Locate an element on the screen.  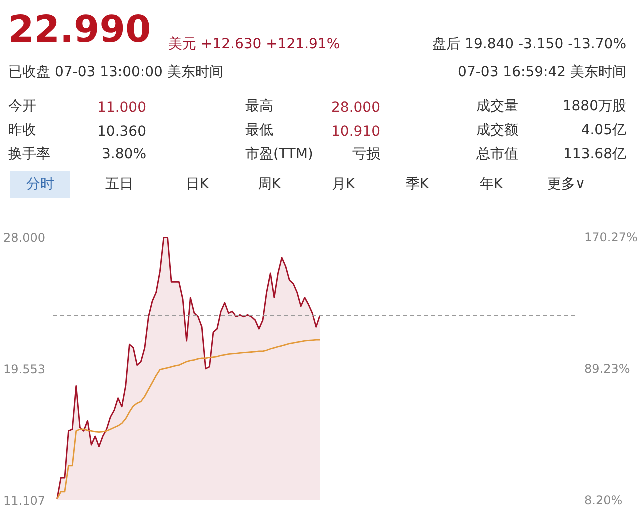
text: 1880万股 is located at coordinates (594, 106).